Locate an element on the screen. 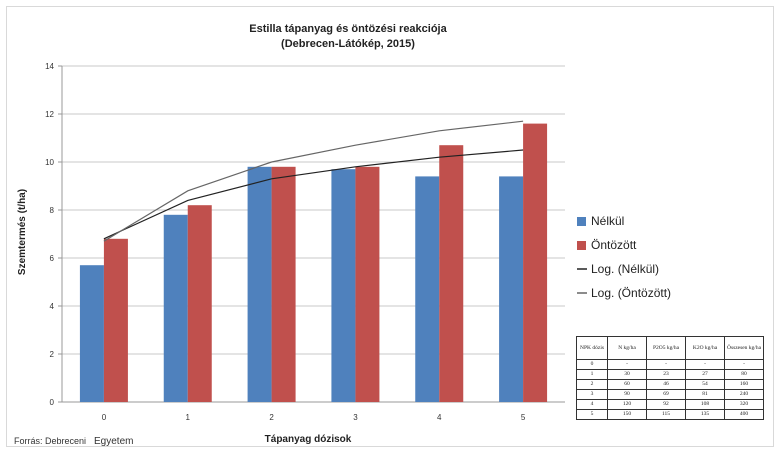  bar-nélkül-4 is located at coordinates (427, 289).